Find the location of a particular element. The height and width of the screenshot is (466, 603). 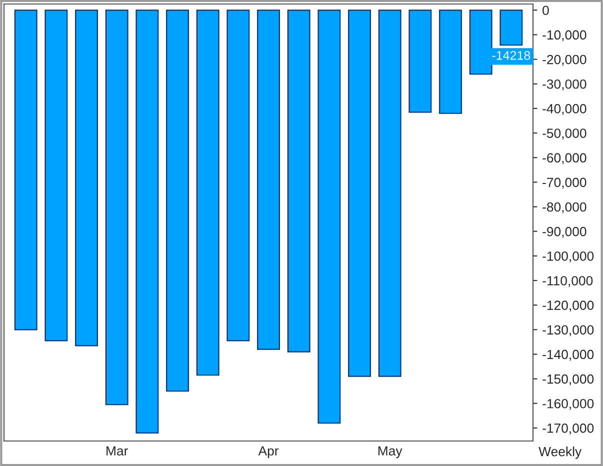

y-tick-label: -100,000 is located at coordinates (568, 256).